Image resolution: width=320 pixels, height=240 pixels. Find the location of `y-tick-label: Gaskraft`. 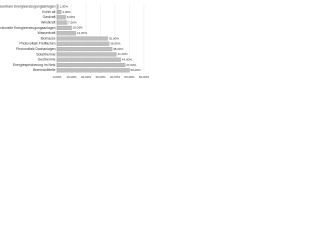

y-tick-label: Gaskraft is located at coordinates (49, 17).